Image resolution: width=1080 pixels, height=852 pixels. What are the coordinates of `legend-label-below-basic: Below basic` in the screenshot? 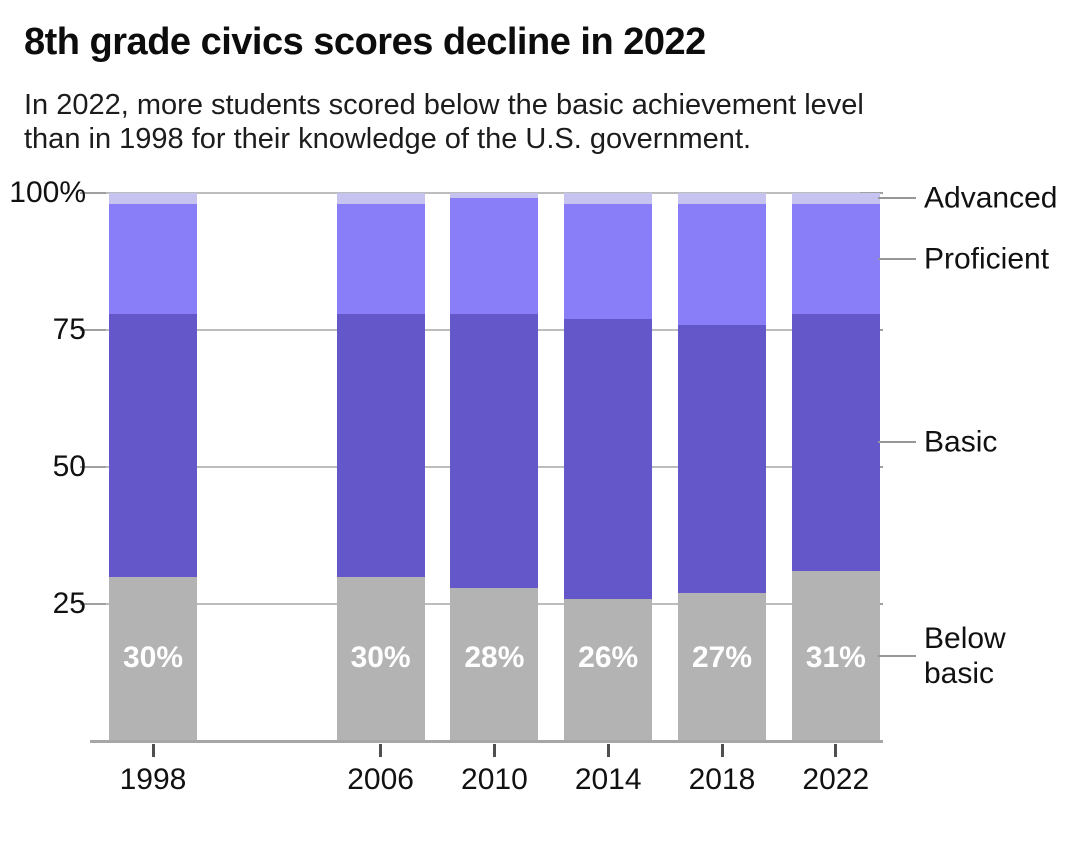 It's located at (965, 656).